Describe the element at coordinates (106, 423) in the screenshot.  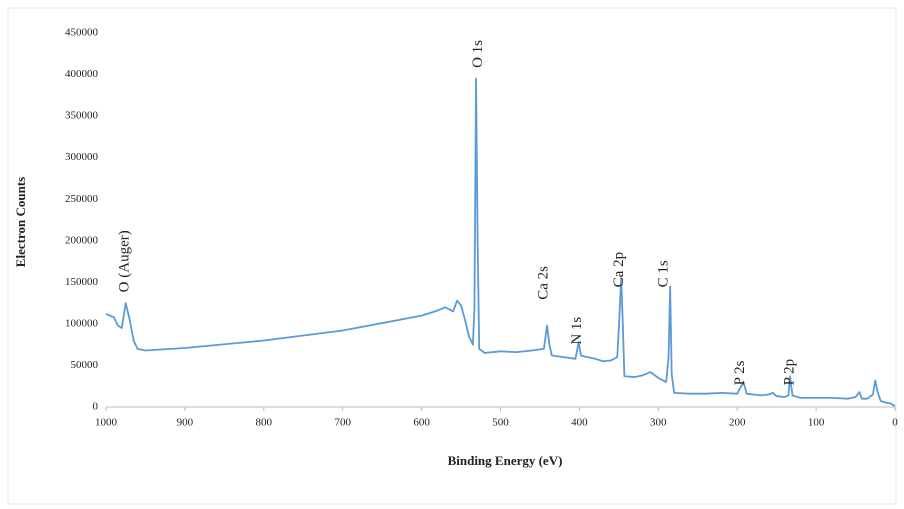
I see `x-tick-label: 1000` at that location.